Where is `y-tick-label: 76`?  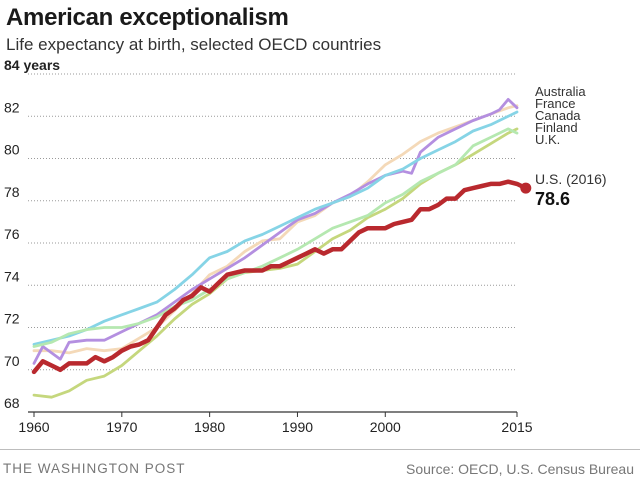
y-tick-label: 76 is located at coordinates (12, 234).